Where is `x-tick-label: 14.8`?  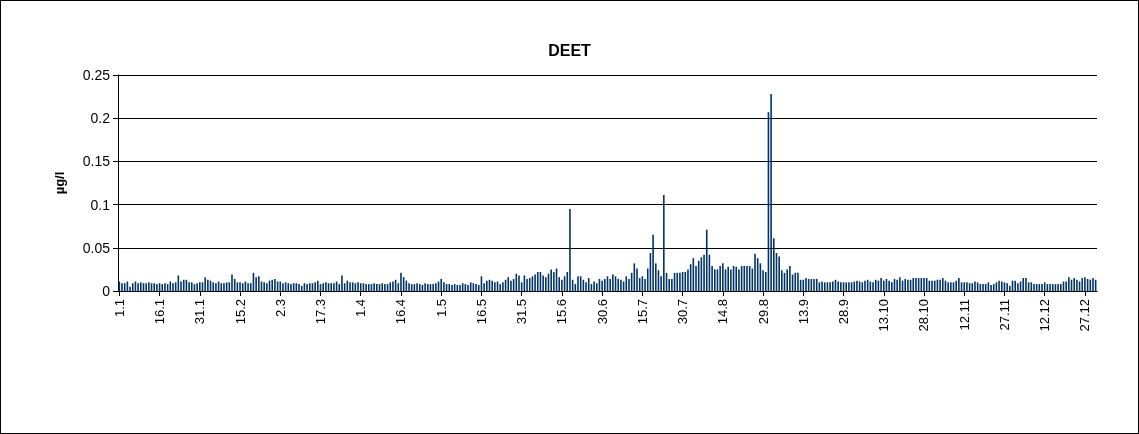 x-tick-label: 14.8 is located at coordinates (723, 312).